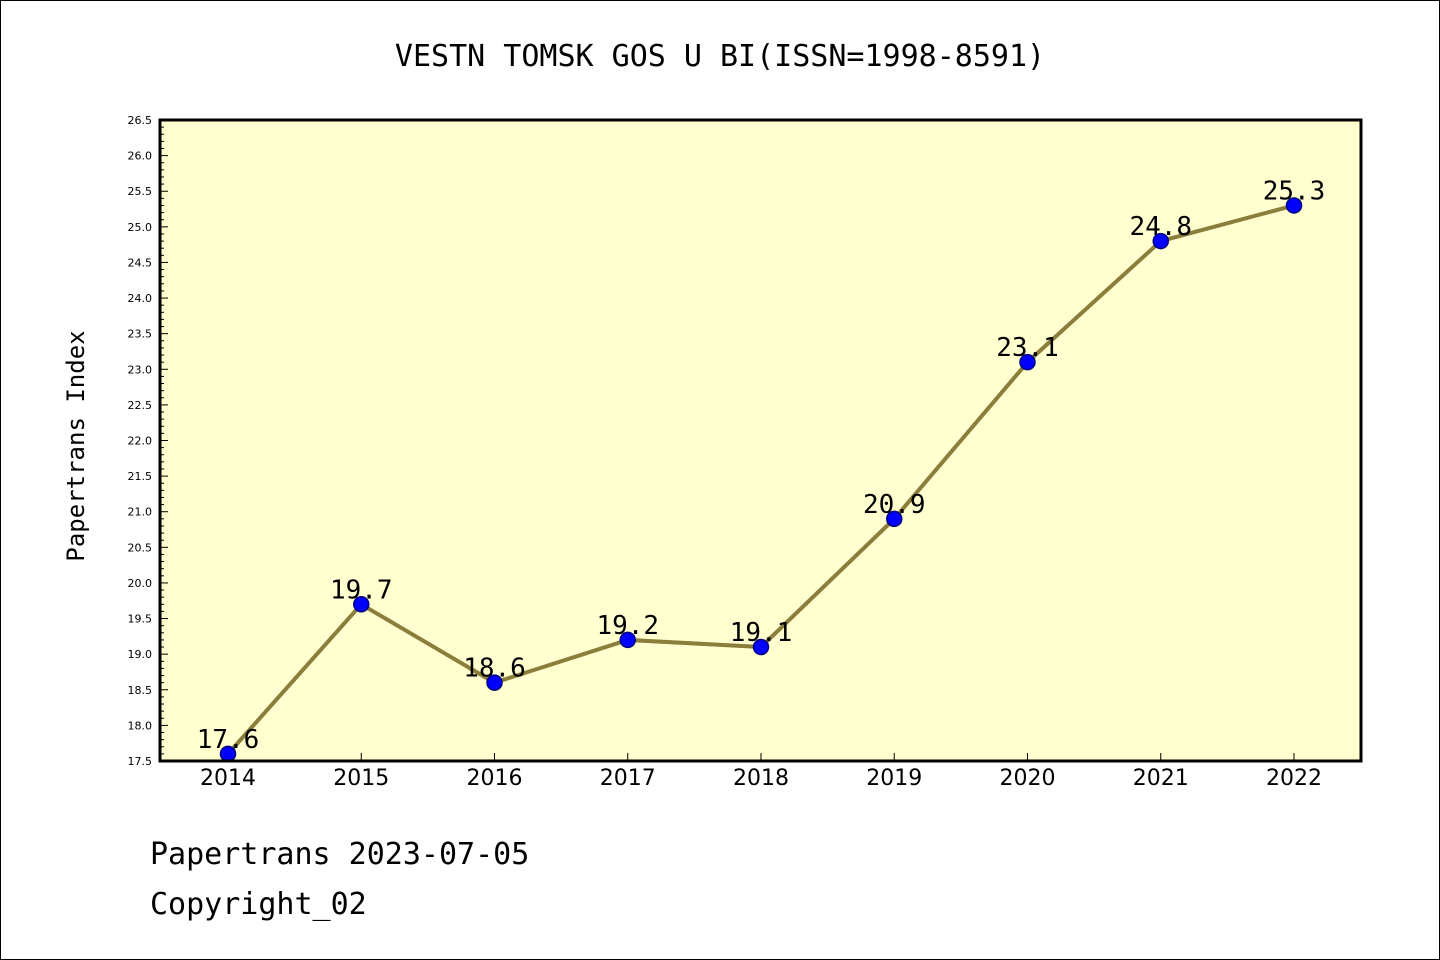 This screenshot has width=1440, height=960. What do you see at coordinates (140, 405) in the screenshot?
I see `y-tick-label: 22.5` at bounding box center [140, 405].